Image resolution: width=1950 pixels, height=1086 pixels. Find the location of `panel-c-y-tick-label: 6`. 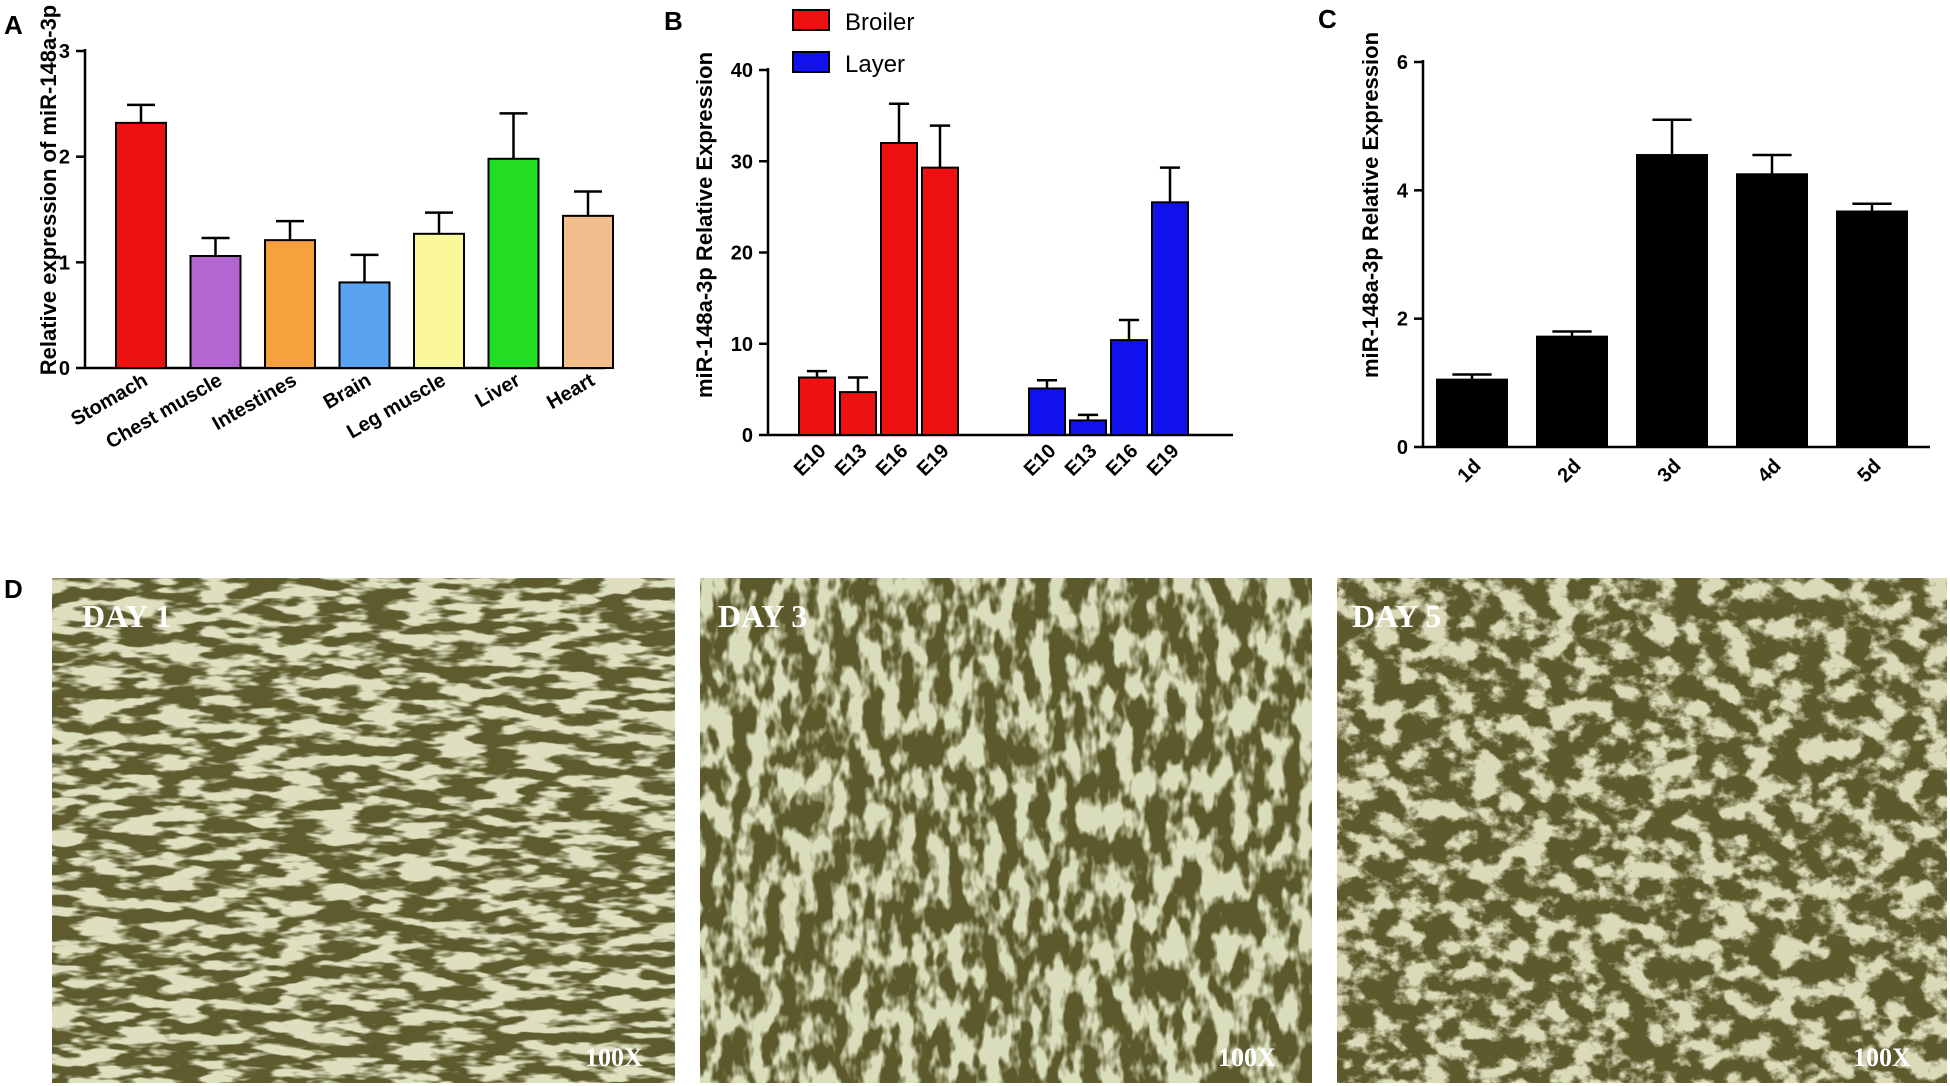

panel-c-y-tick-label: 6 is located at coordinates (1402, 63).